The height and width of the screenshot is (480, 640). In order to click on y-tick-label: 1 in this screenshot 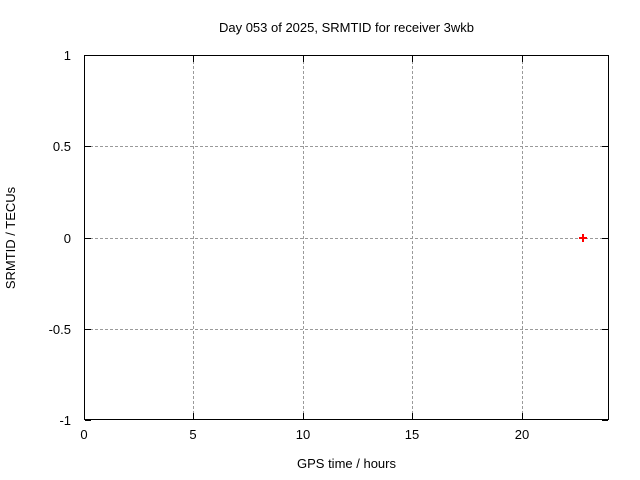, I will do `click(67, 55)`.